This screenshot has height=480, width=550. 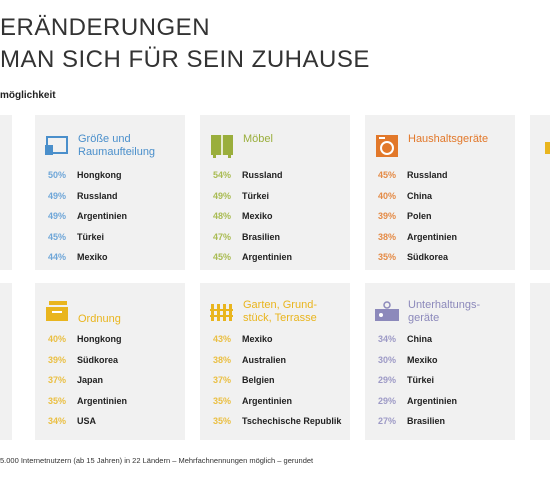 I want to click on percent: 30%, so click(x=387, y=359).